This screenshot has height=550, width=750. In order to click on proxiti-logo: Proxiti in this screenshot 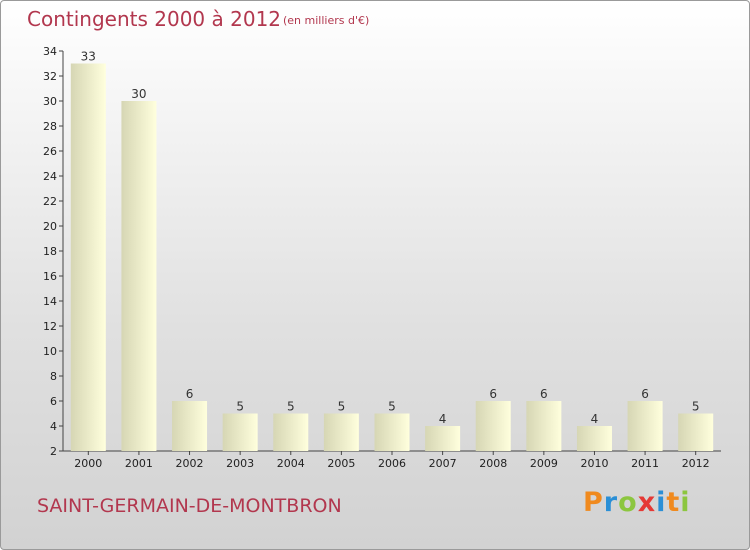, I will do `click(637, 502)`.